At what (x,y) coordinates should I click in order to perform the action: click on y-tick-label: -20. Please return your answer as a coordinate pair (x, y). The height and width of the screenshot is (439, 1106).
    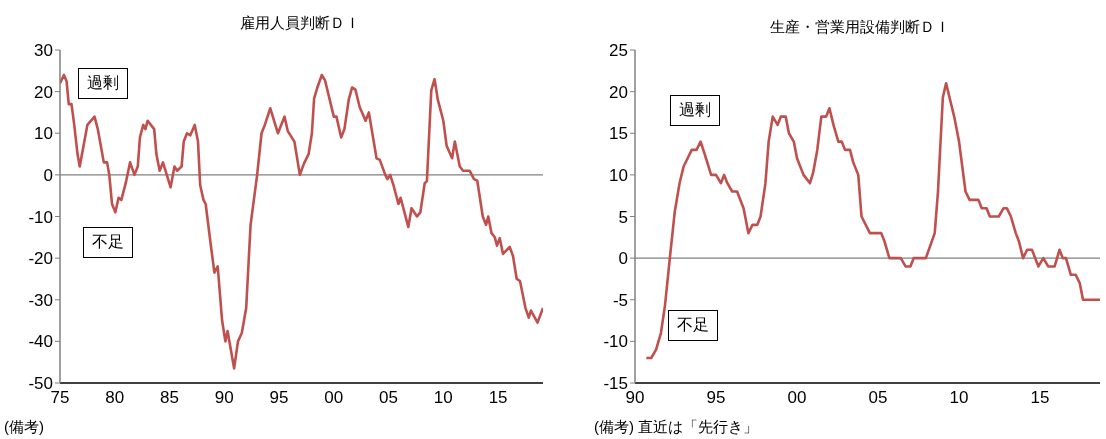
    Looking at the image, I should click on (40, 259).